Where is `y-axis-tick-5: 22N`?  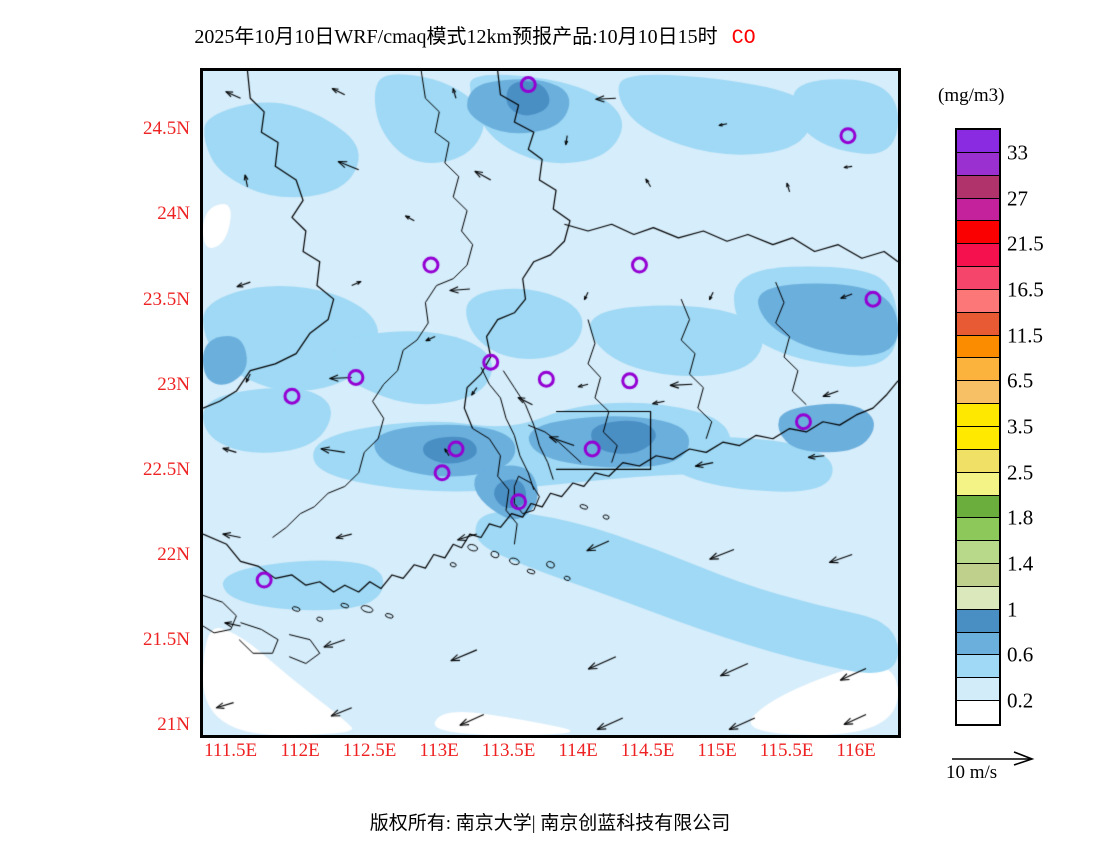 y-axis-tick-5: 22N is located at coordinates (173, 554).